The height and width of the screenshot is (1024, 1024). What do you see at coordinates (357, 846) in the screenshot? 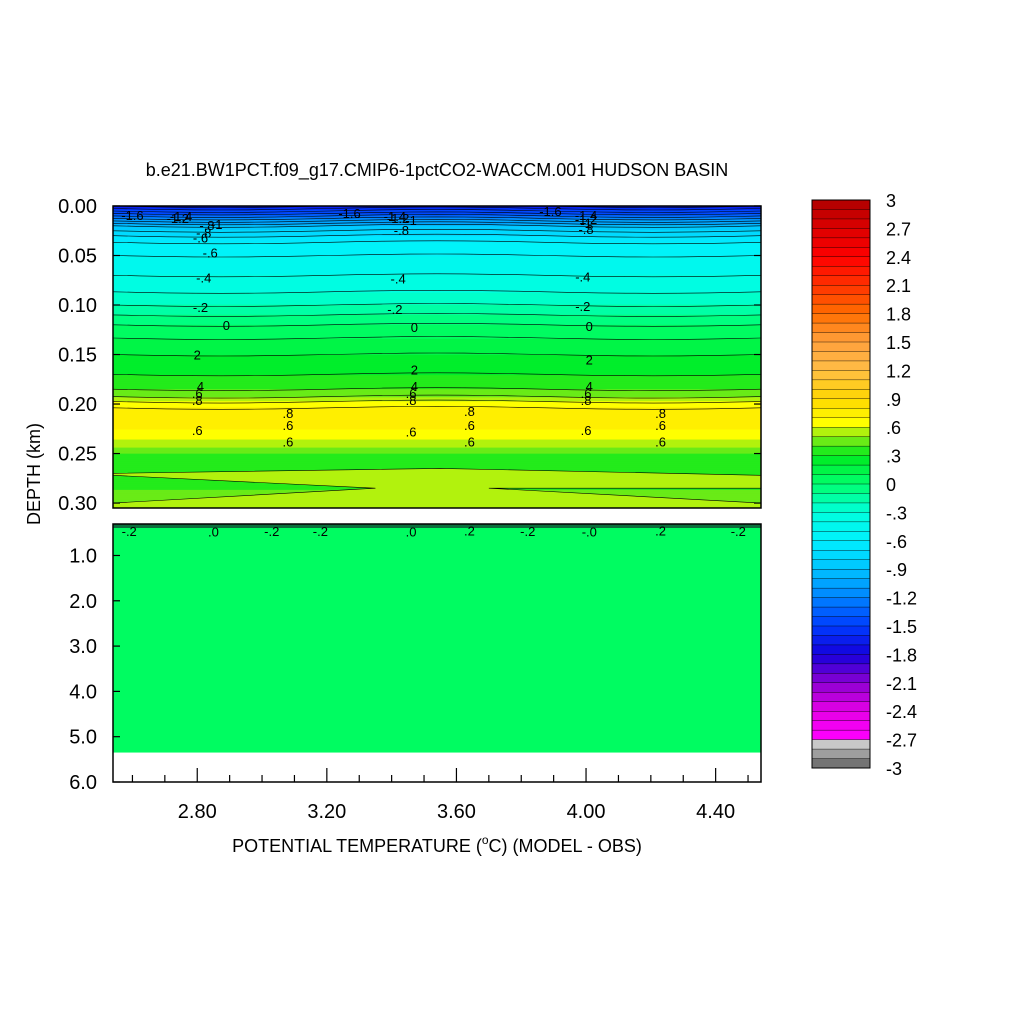
I see `x-axis-label-prefix: POTENTIAL TEMPERATURE (` at bounding box center [357, 846].